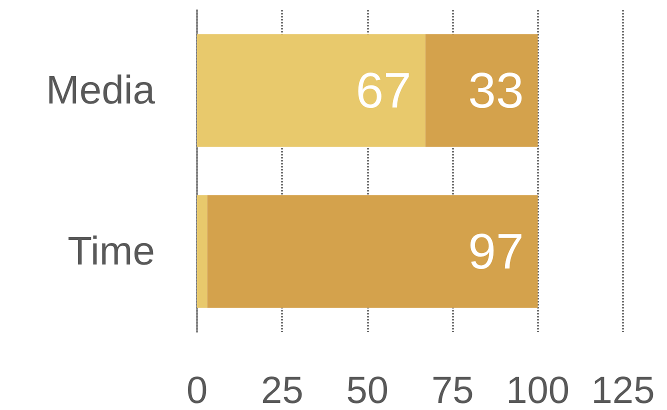  Describe the element at coordinates (496, 252) in the screenshot. I see `data-label: 97` at that location.